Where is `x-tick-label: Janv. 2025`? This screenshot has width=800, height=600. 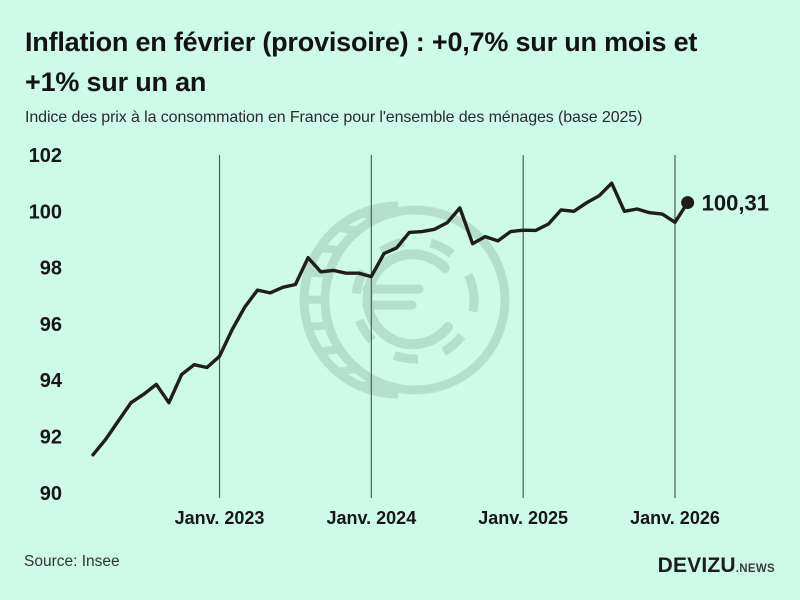 x-tick-label: Janv. 2025 is located at coordinates (523, 518).